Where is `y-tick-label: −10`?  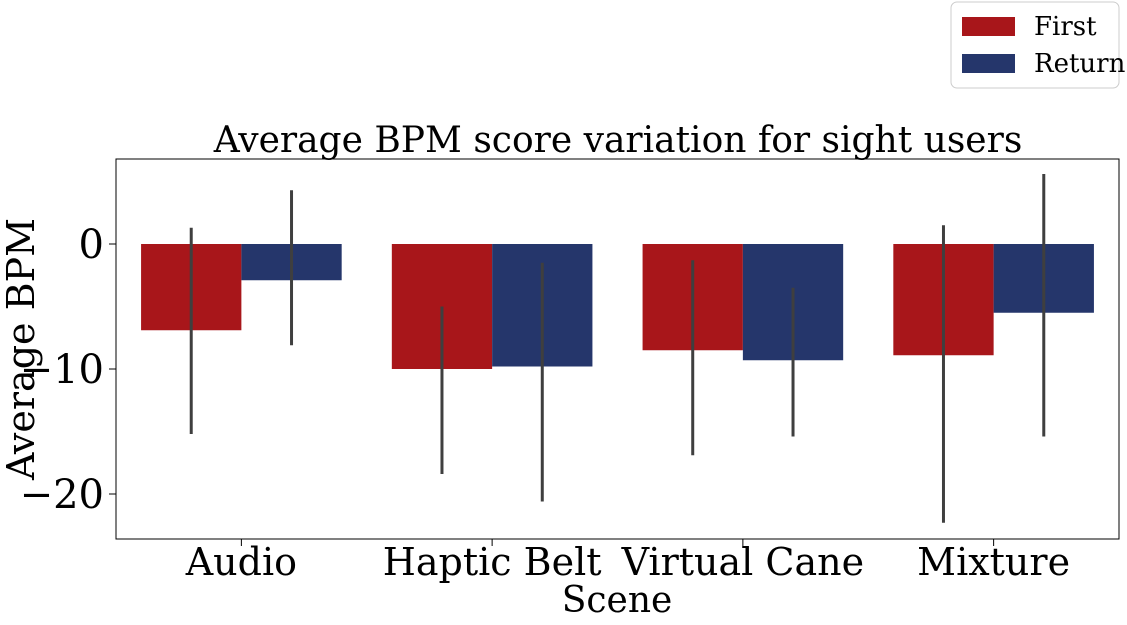 y-tick-label: −10 is located at coordinates (62, 370).